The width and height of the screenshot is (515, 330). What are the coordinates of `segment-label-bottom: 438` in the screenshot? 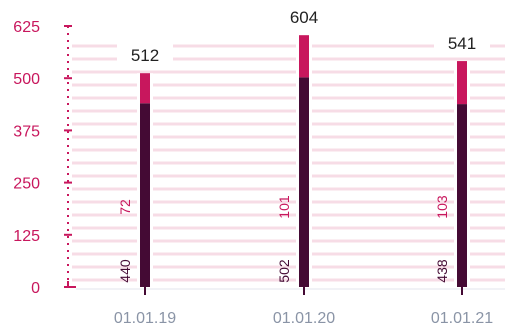 It's located at (442, 271).